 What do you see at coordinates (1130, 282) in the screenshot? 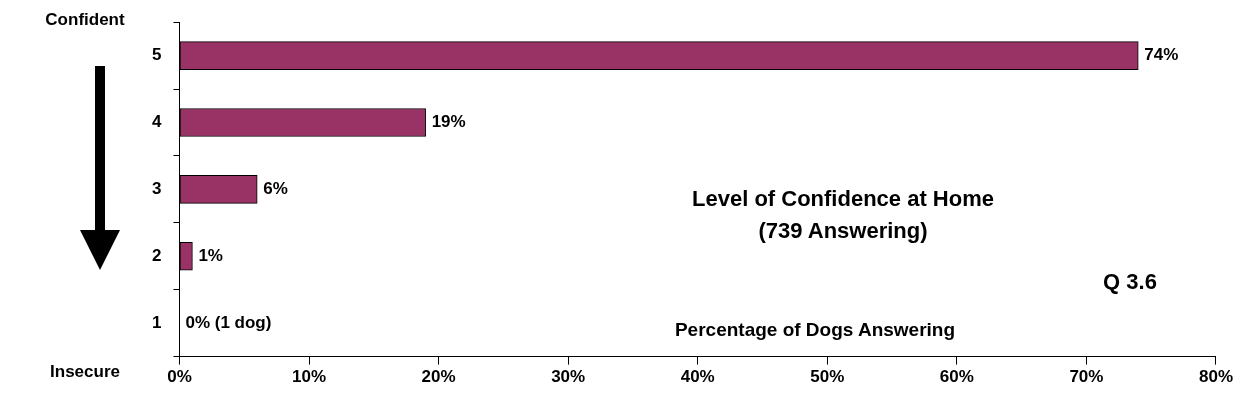
I see `annotation: Q 3.6` at bounding box center [1130, 282].